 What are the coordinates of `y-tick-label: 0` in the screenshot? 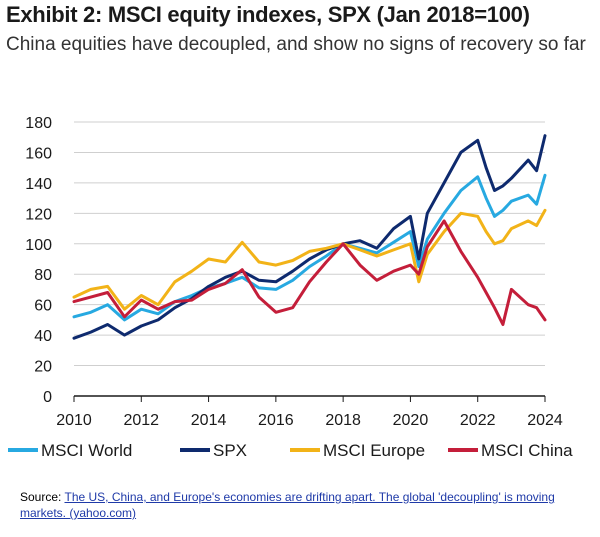 It's located at (47, 397).